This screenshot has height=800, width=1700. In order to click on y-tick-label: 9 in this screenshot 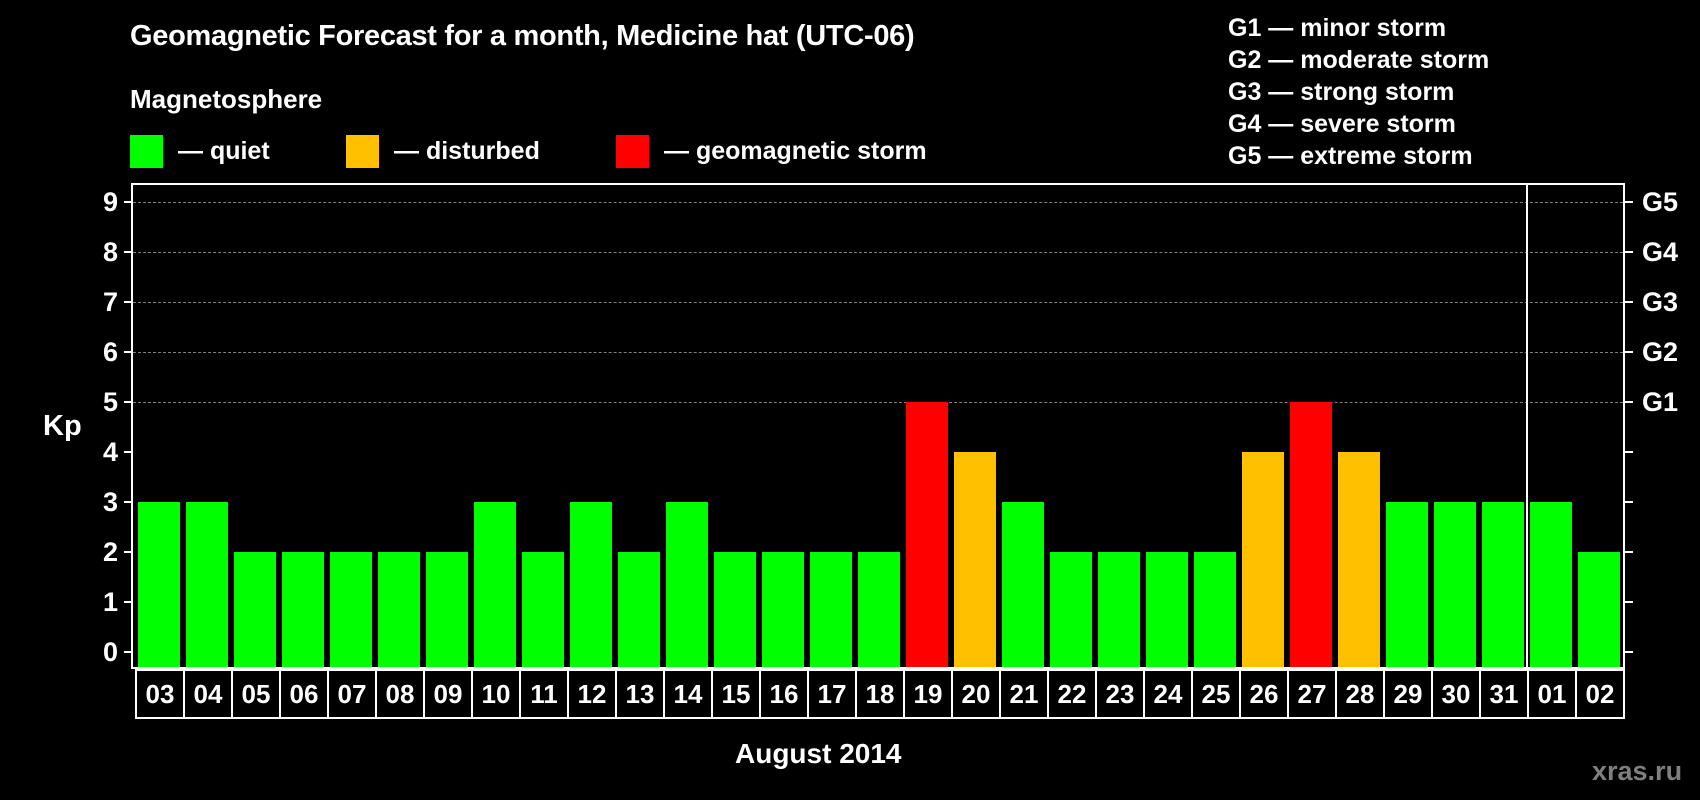, I will do `click(110, 202)`.